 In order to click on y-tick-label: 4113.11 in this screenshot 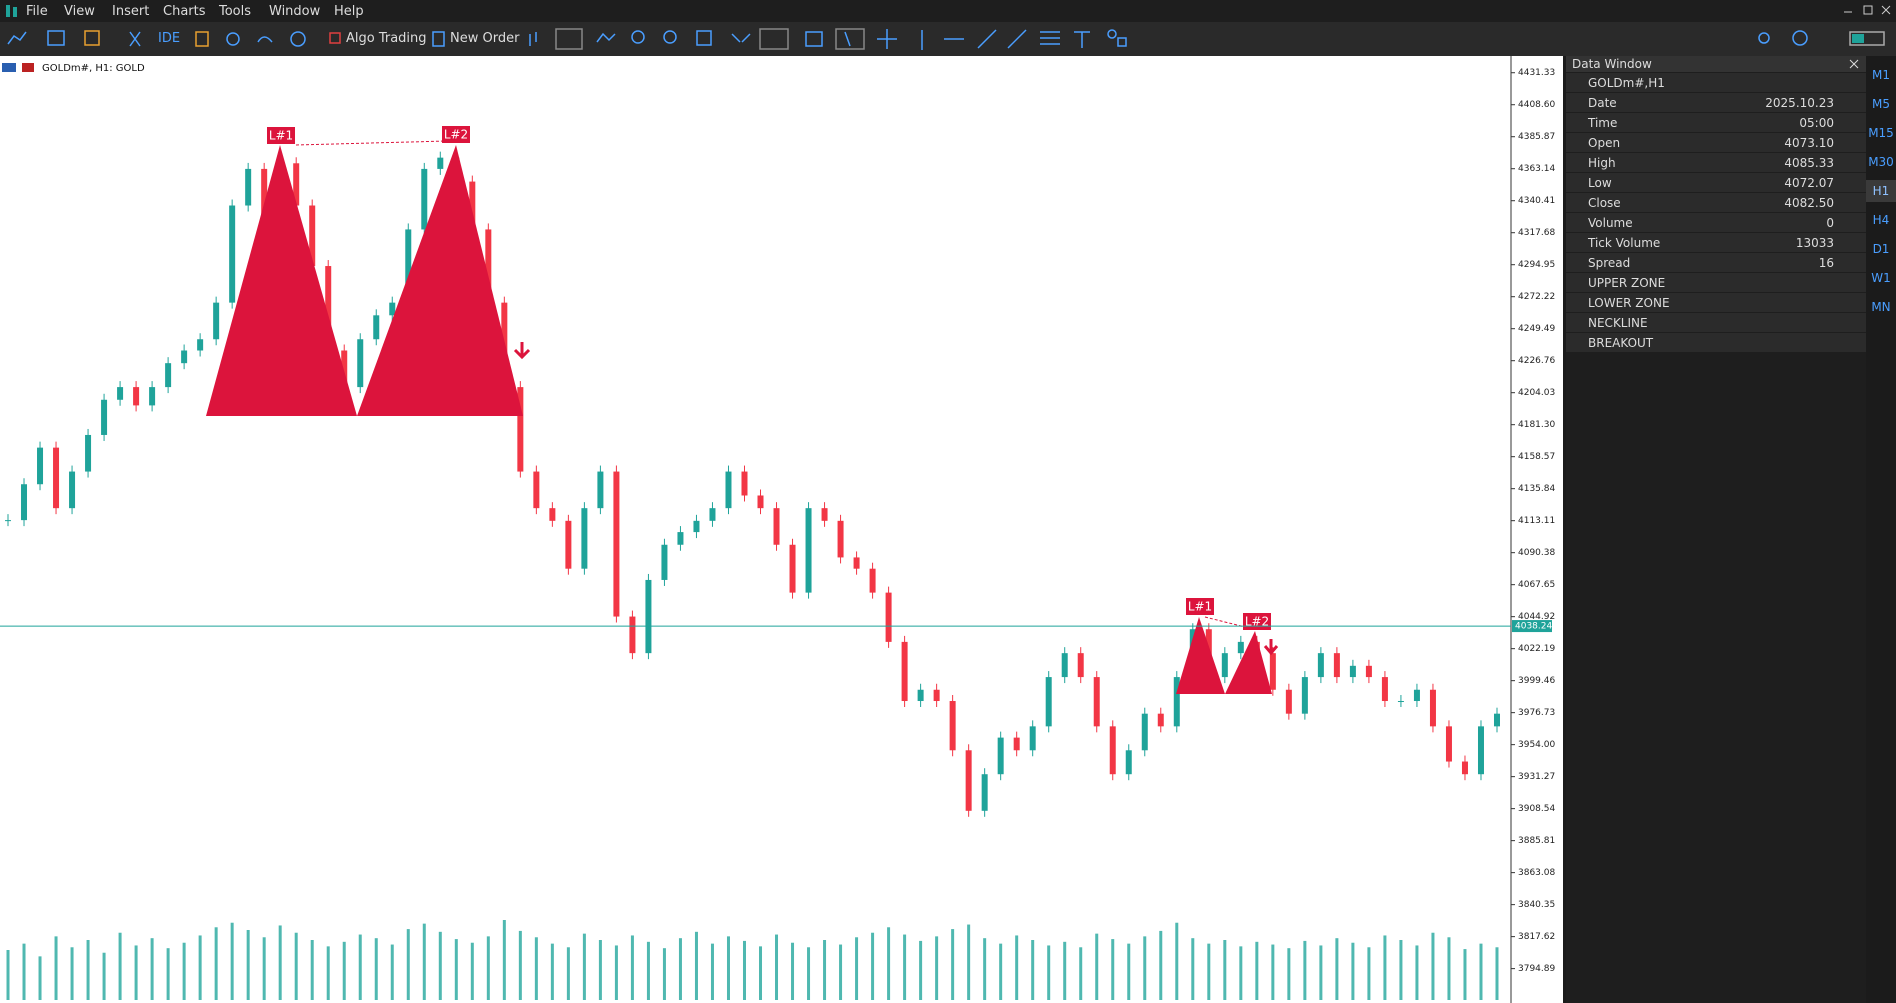, I will do `click(1536, 521)`.